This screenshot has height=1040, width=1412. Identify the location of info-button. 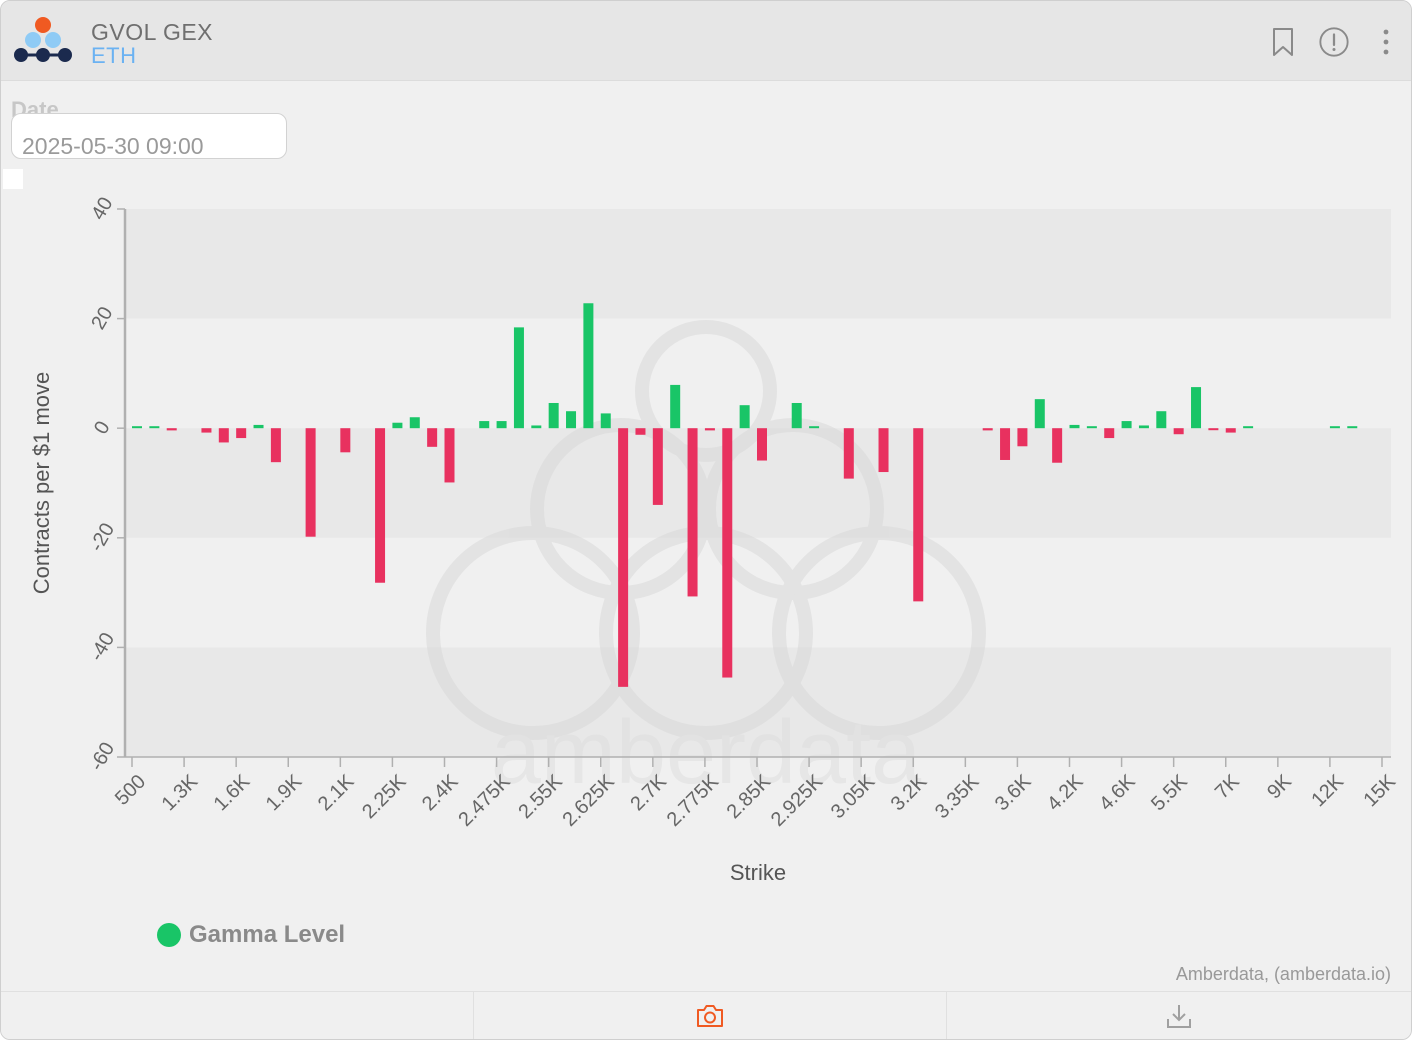
(1334, 42).